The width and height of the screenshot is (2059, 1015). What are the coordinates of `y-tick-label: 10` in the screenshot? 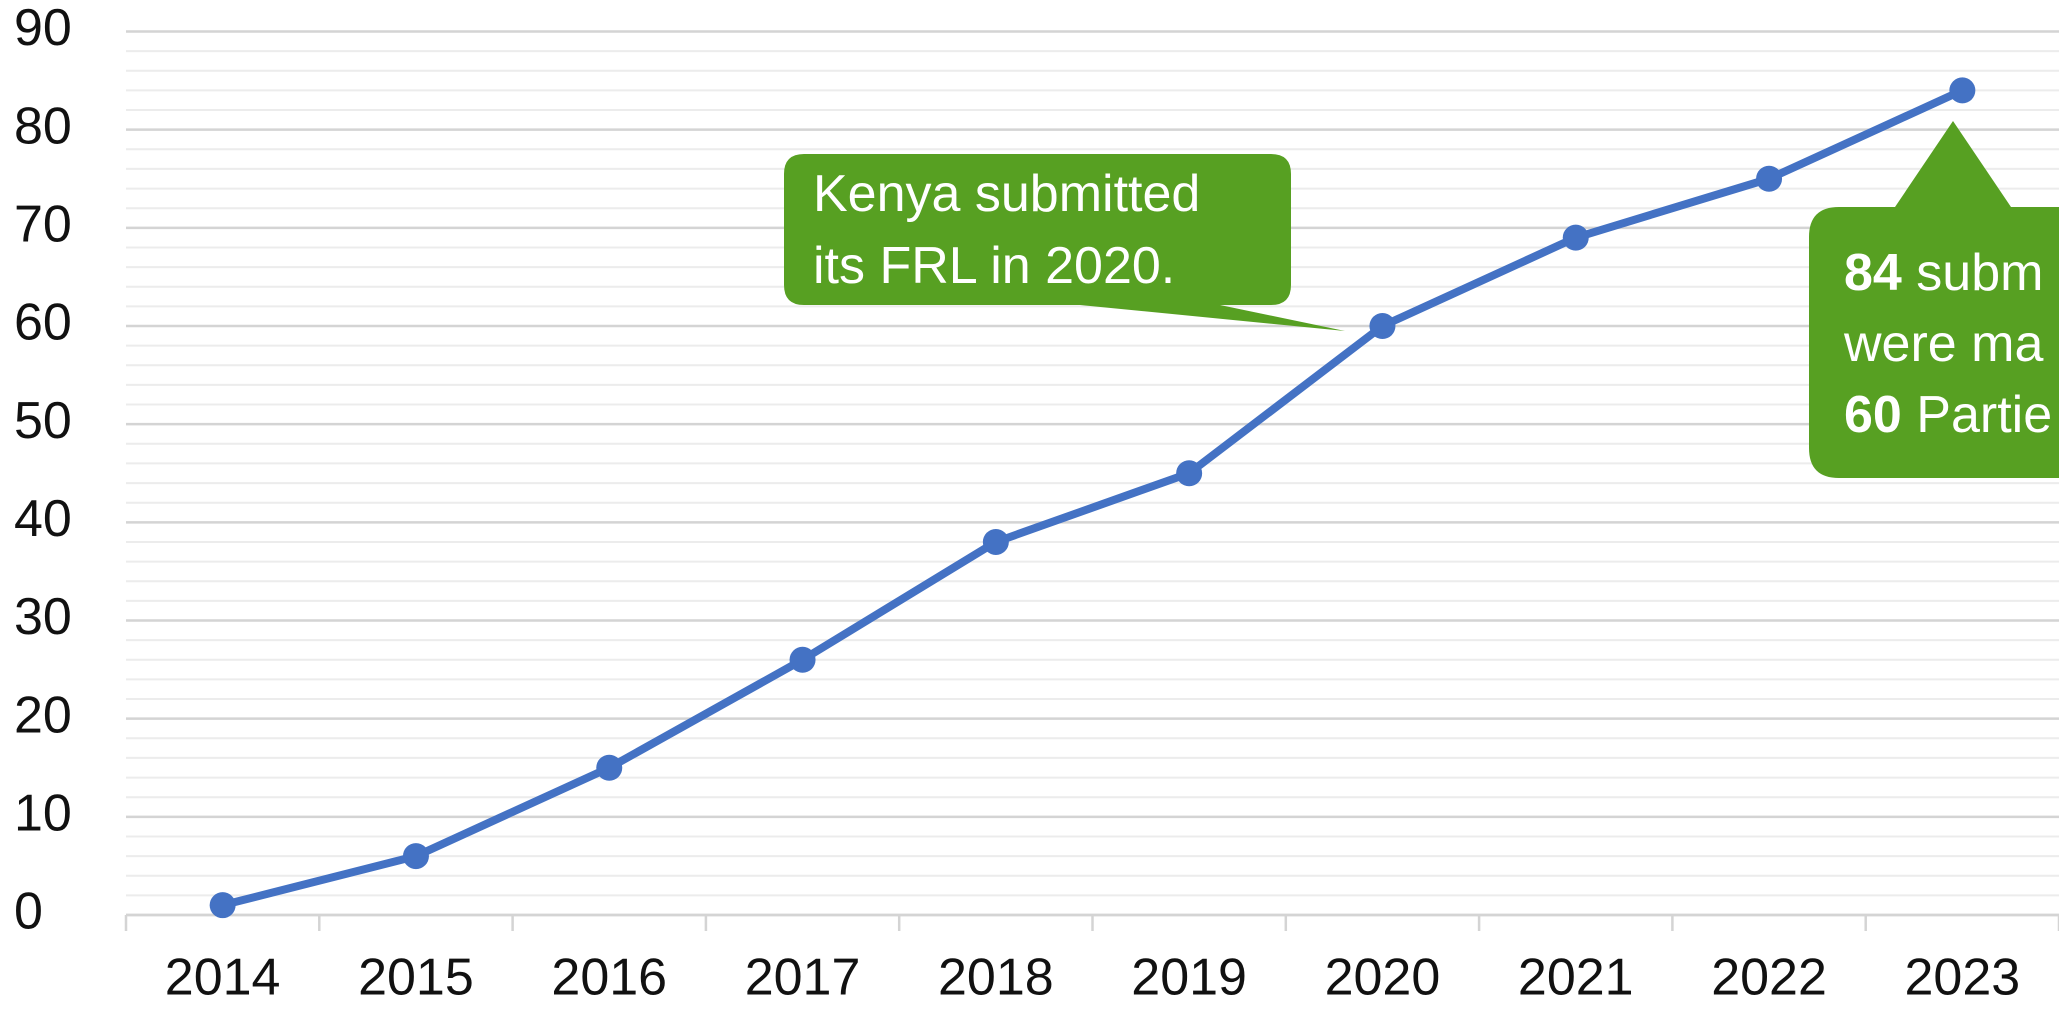 It's located at (43, 814).